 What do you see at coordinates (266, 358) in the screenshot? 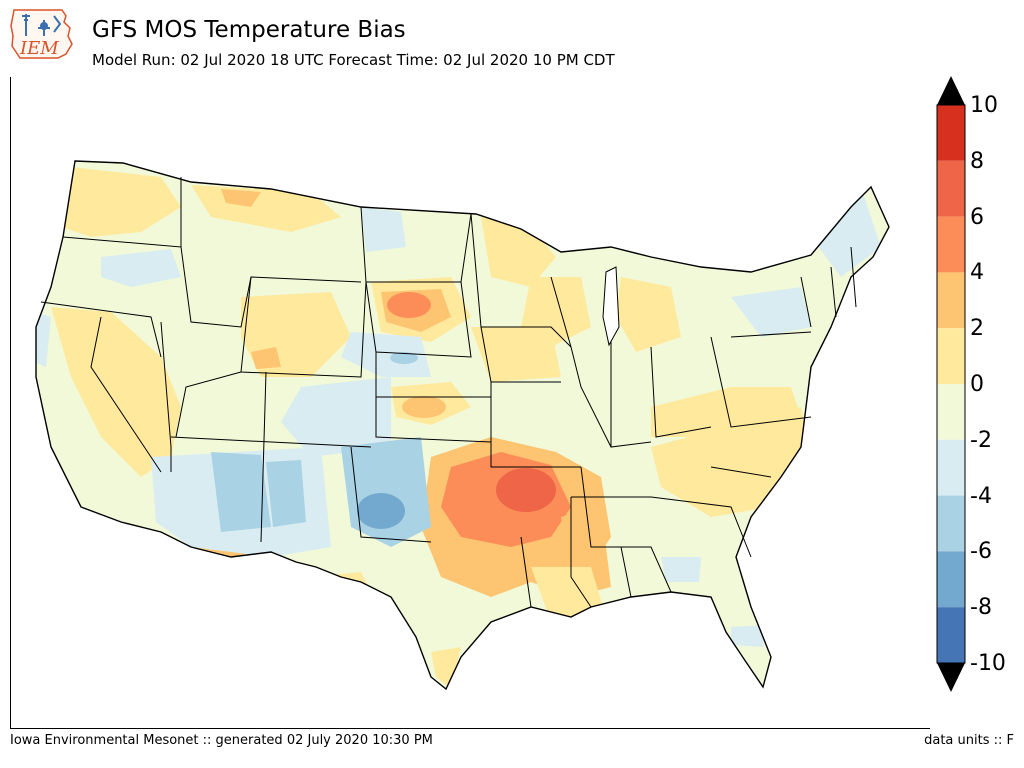
I see `bias-region-wyoming-core` at bounding box center [266, 358].